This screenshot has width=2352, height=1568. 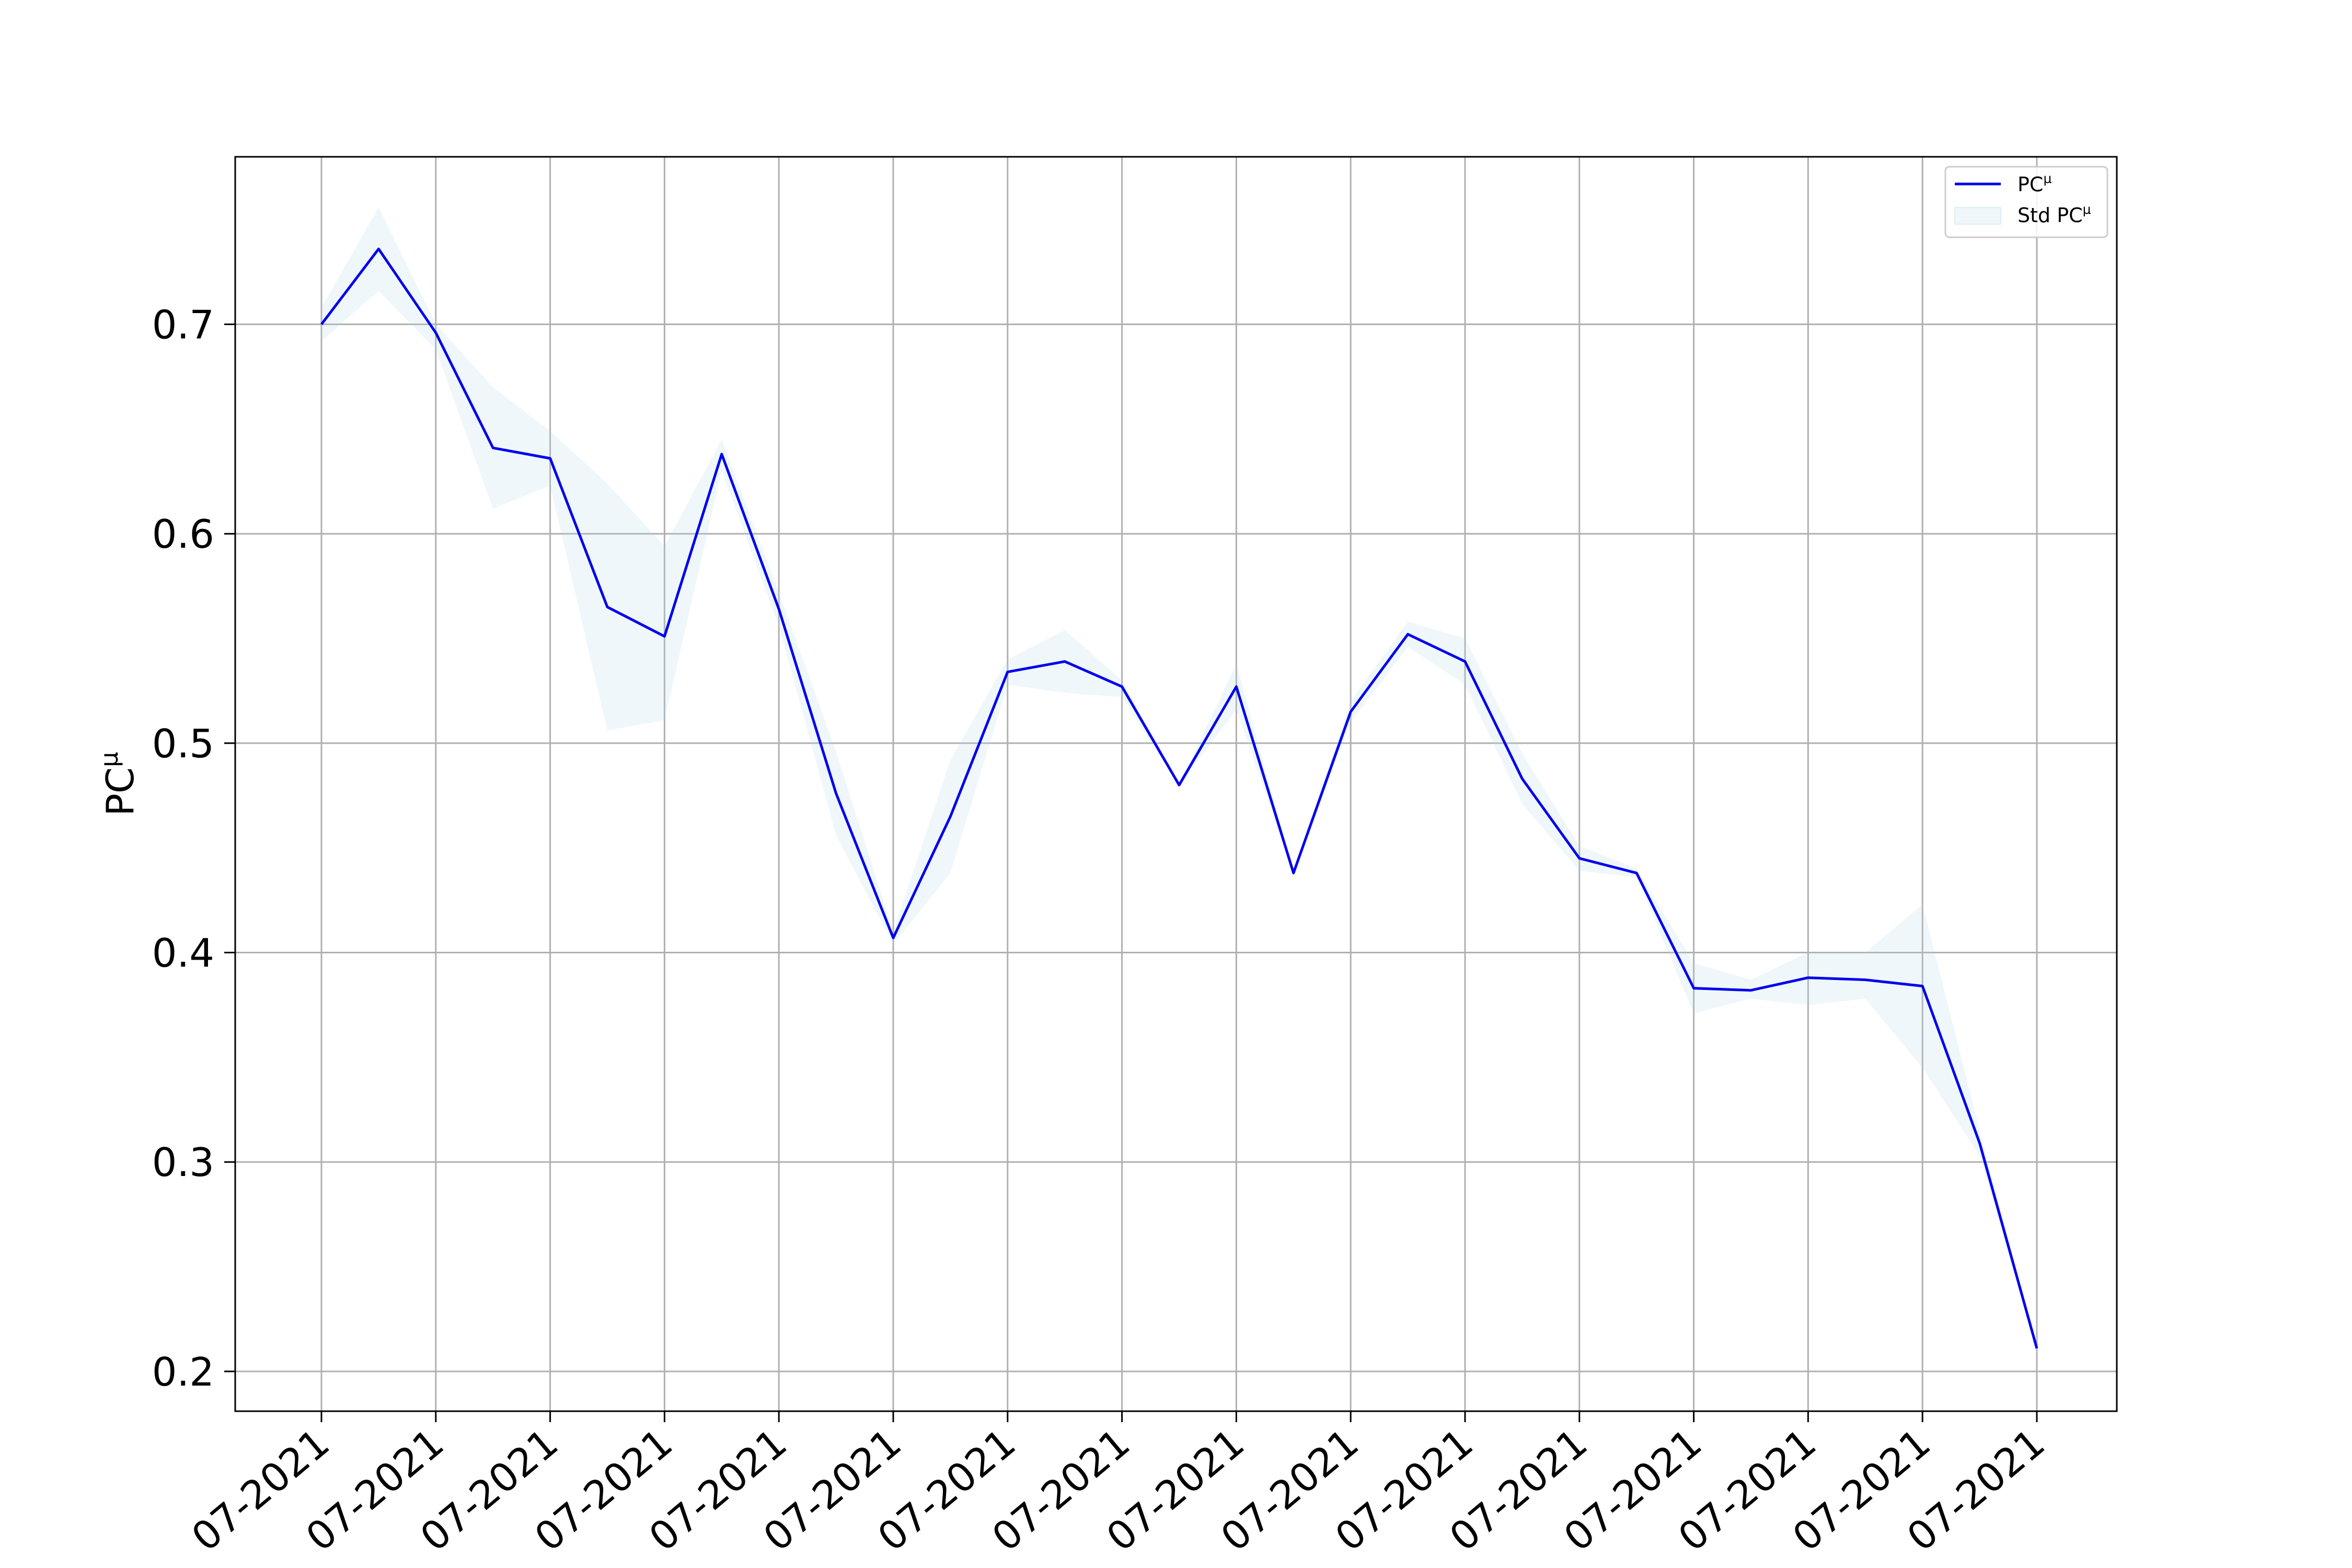 What do you see at coordinates (2087, 209) in the screenshot?
I see `legend-label-std-superscript: μ` at bounding box center [2087, 209].